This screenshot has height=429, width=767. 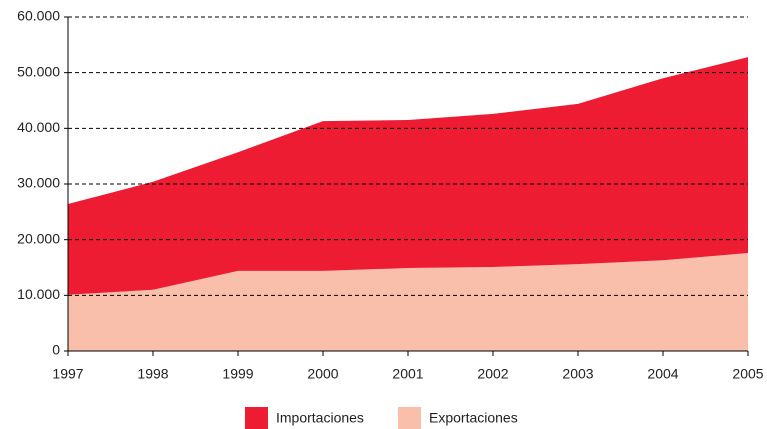 What do you see at coordinates (322, 374) in the screenshot?
I see `x-tick-label: 2000` at bounding box center [322, 374].